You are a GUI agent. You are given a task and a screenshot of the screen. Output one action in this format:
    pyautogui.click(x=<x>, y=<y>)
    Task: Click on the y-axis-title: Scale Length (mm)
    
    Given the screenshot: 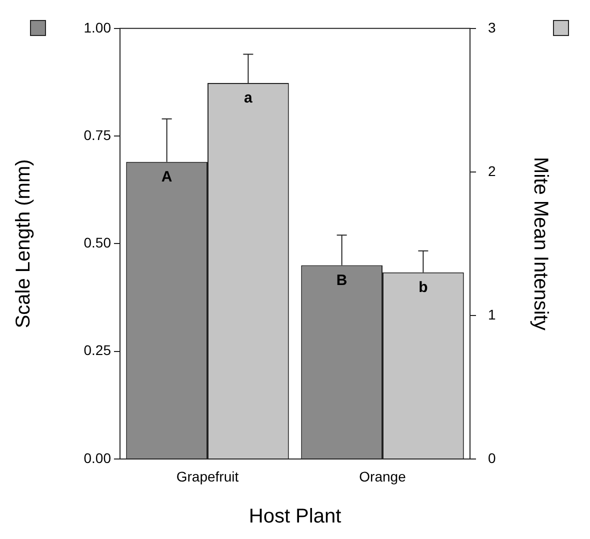 What is the action you would take?
    pyautogui.click(x=23, y=243)
    